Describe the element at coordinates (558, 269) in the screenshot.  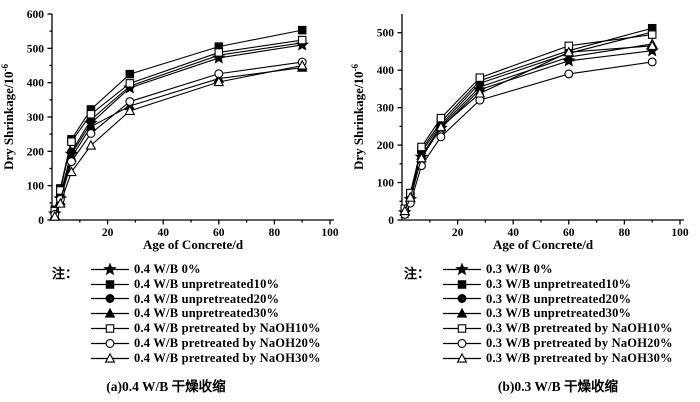
I see `legend-item: 0.3 W/B 0%` at that location.